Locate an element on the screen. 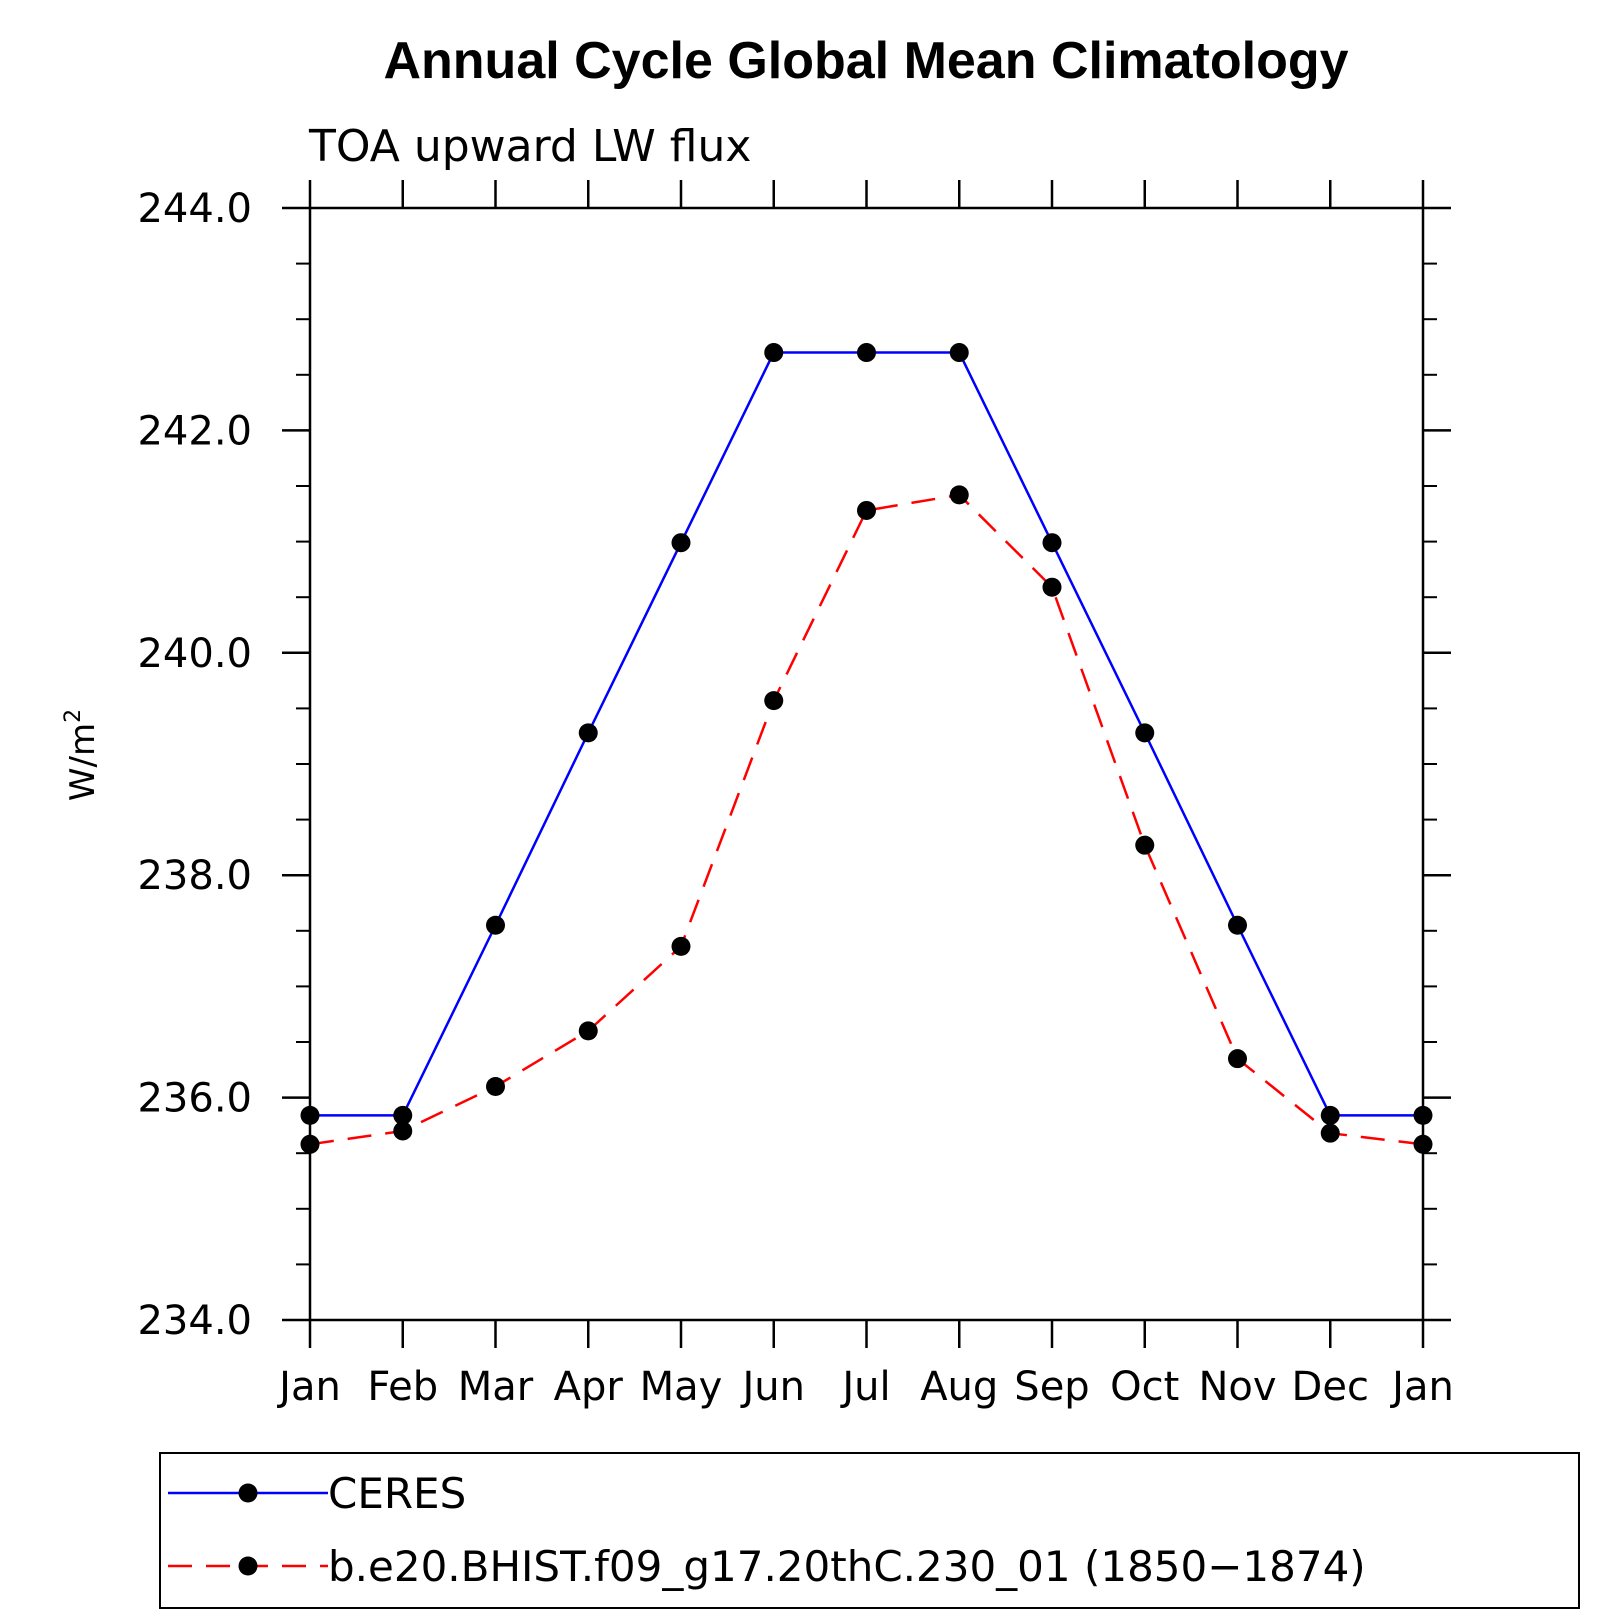 This screenshot has height=1613, width=1613. legend-box is located at coordinates (869, 1530).